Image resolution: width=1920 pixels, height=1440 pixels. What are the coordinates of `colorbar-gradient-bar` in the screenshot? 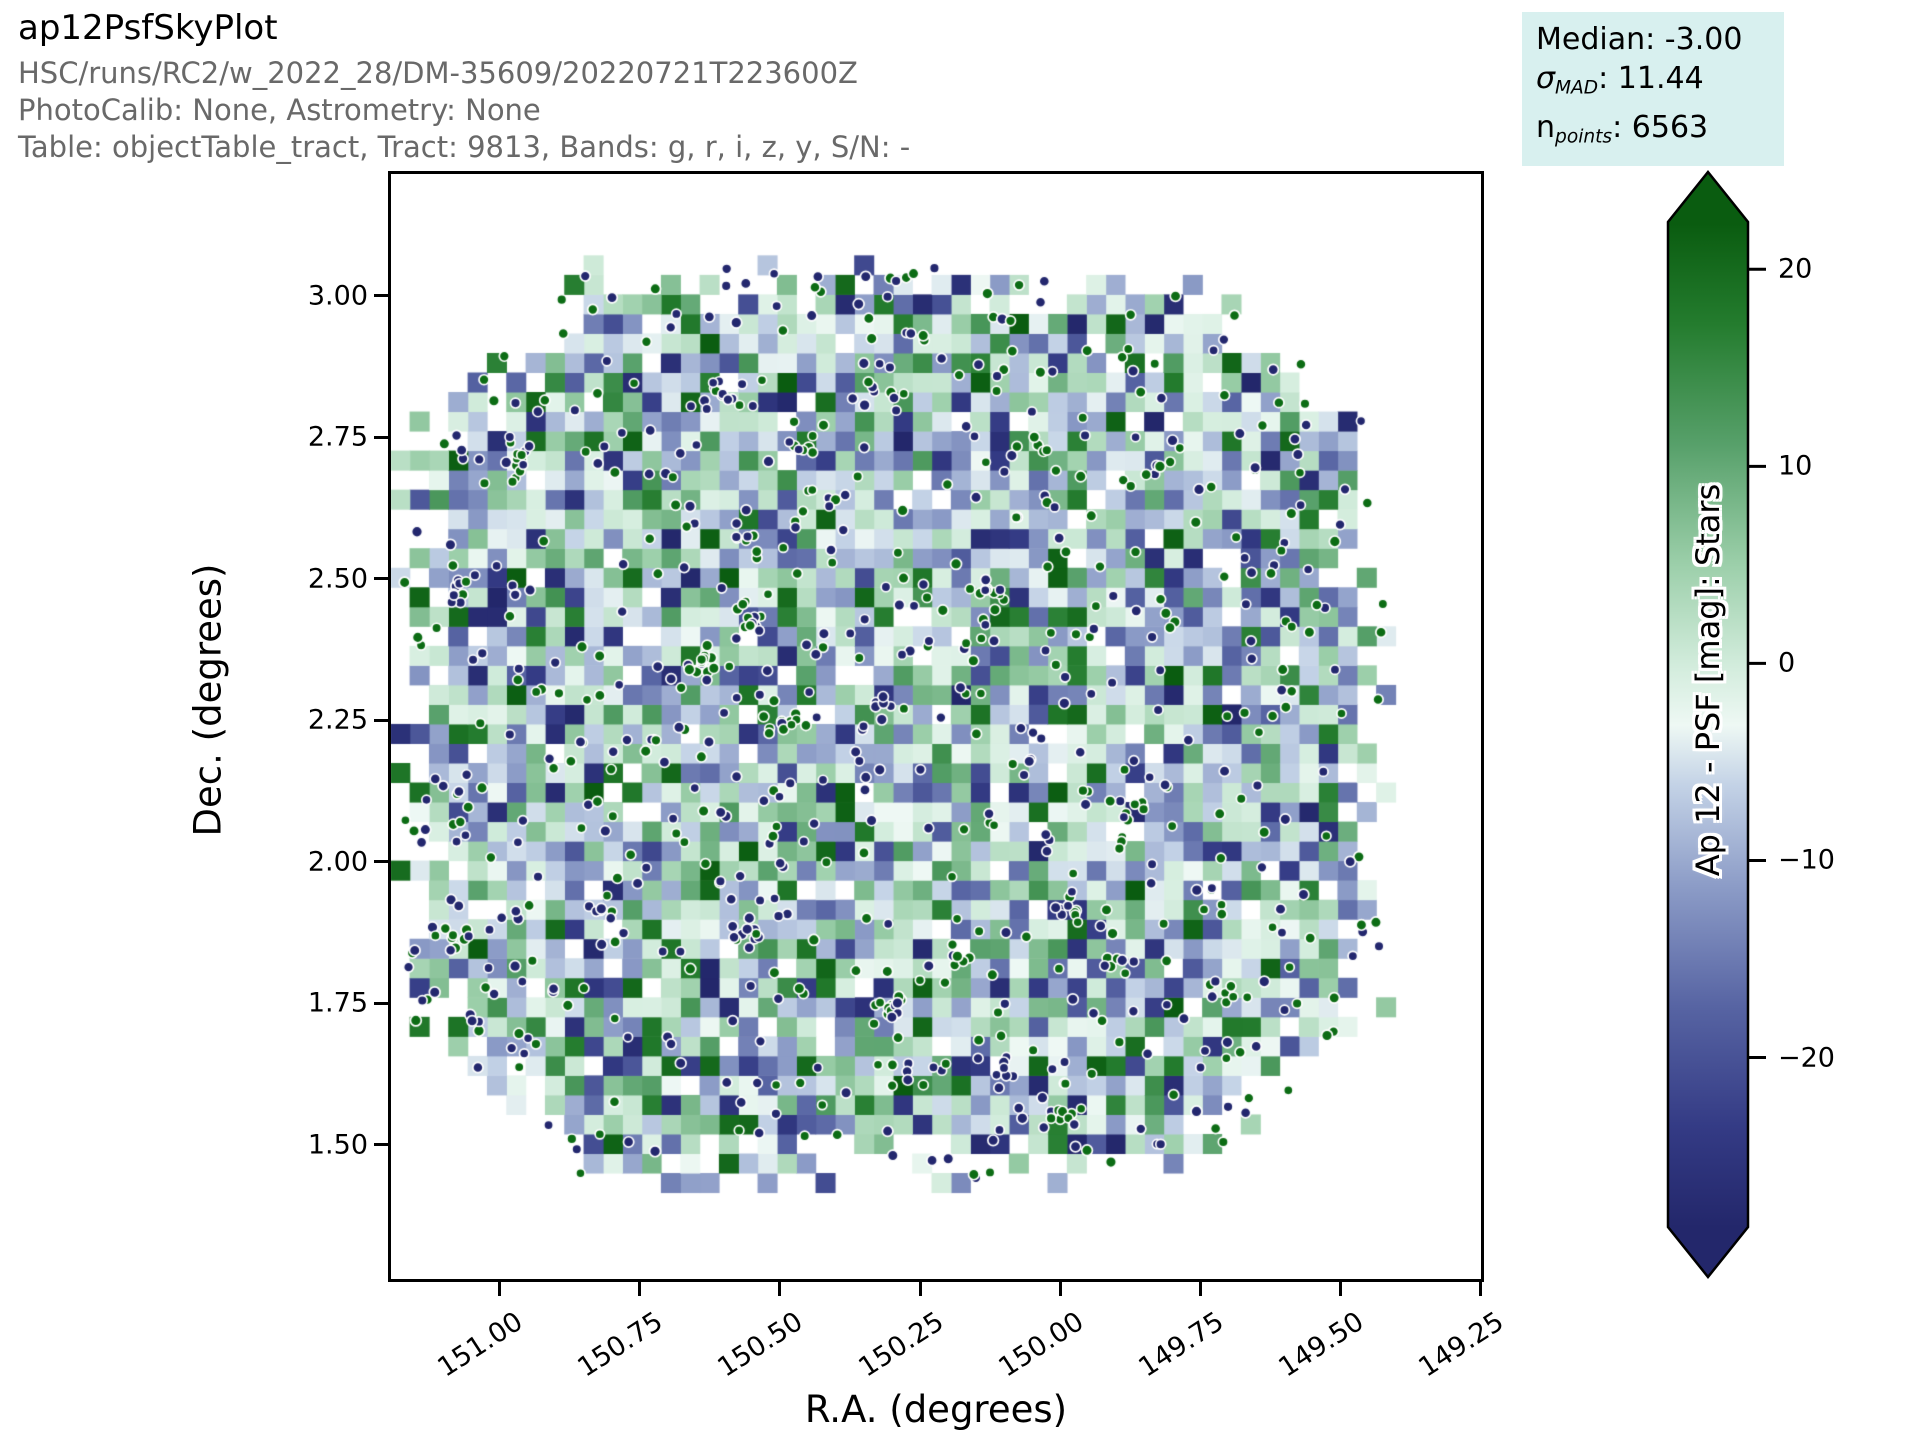 It's located at (1708, 725).